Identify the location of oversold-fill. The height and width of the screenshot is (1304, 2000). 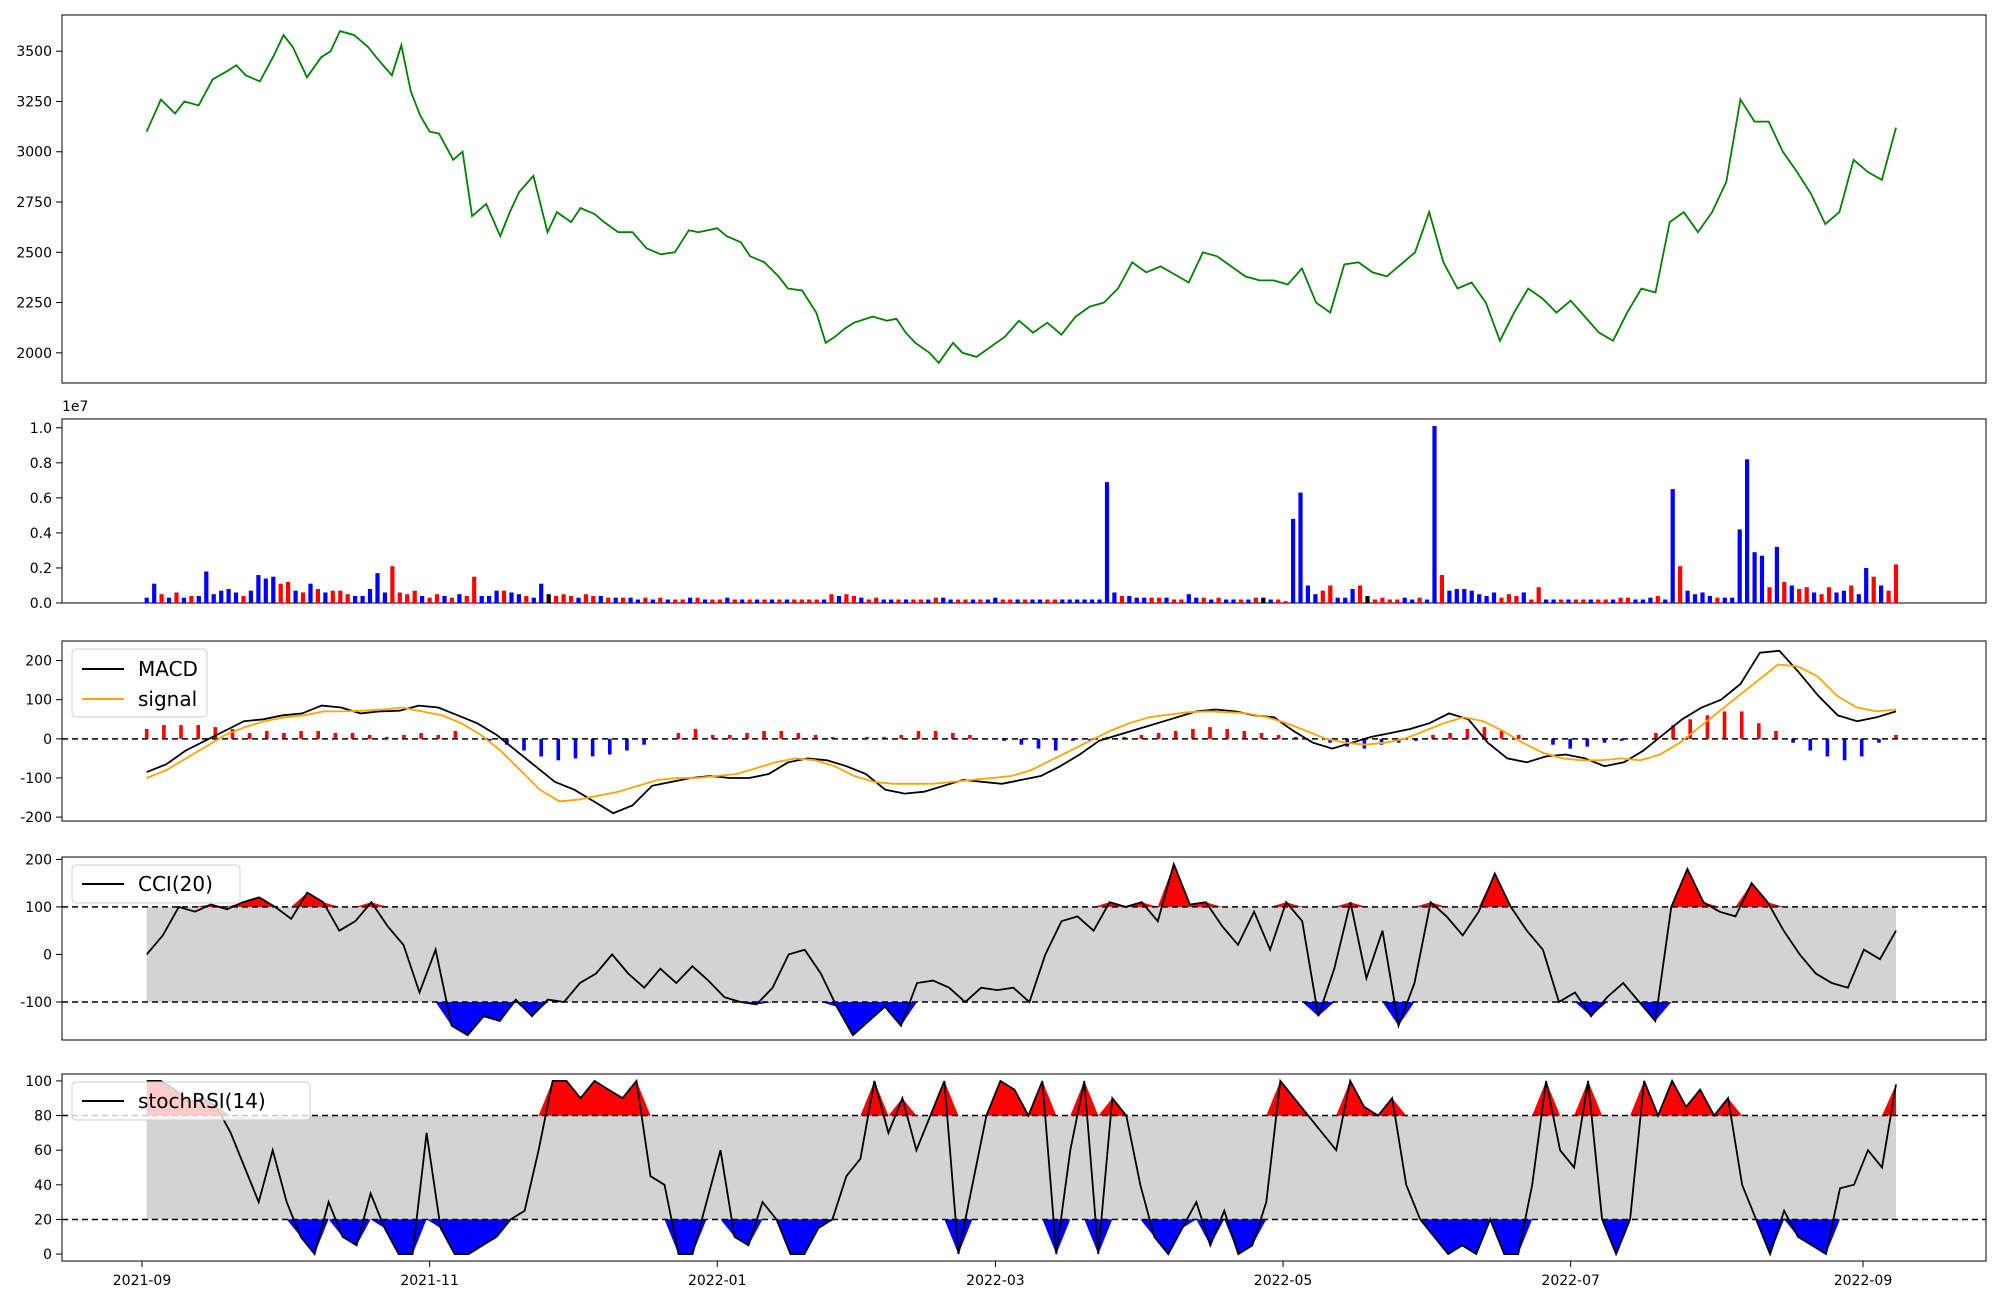
(1021, 1237).